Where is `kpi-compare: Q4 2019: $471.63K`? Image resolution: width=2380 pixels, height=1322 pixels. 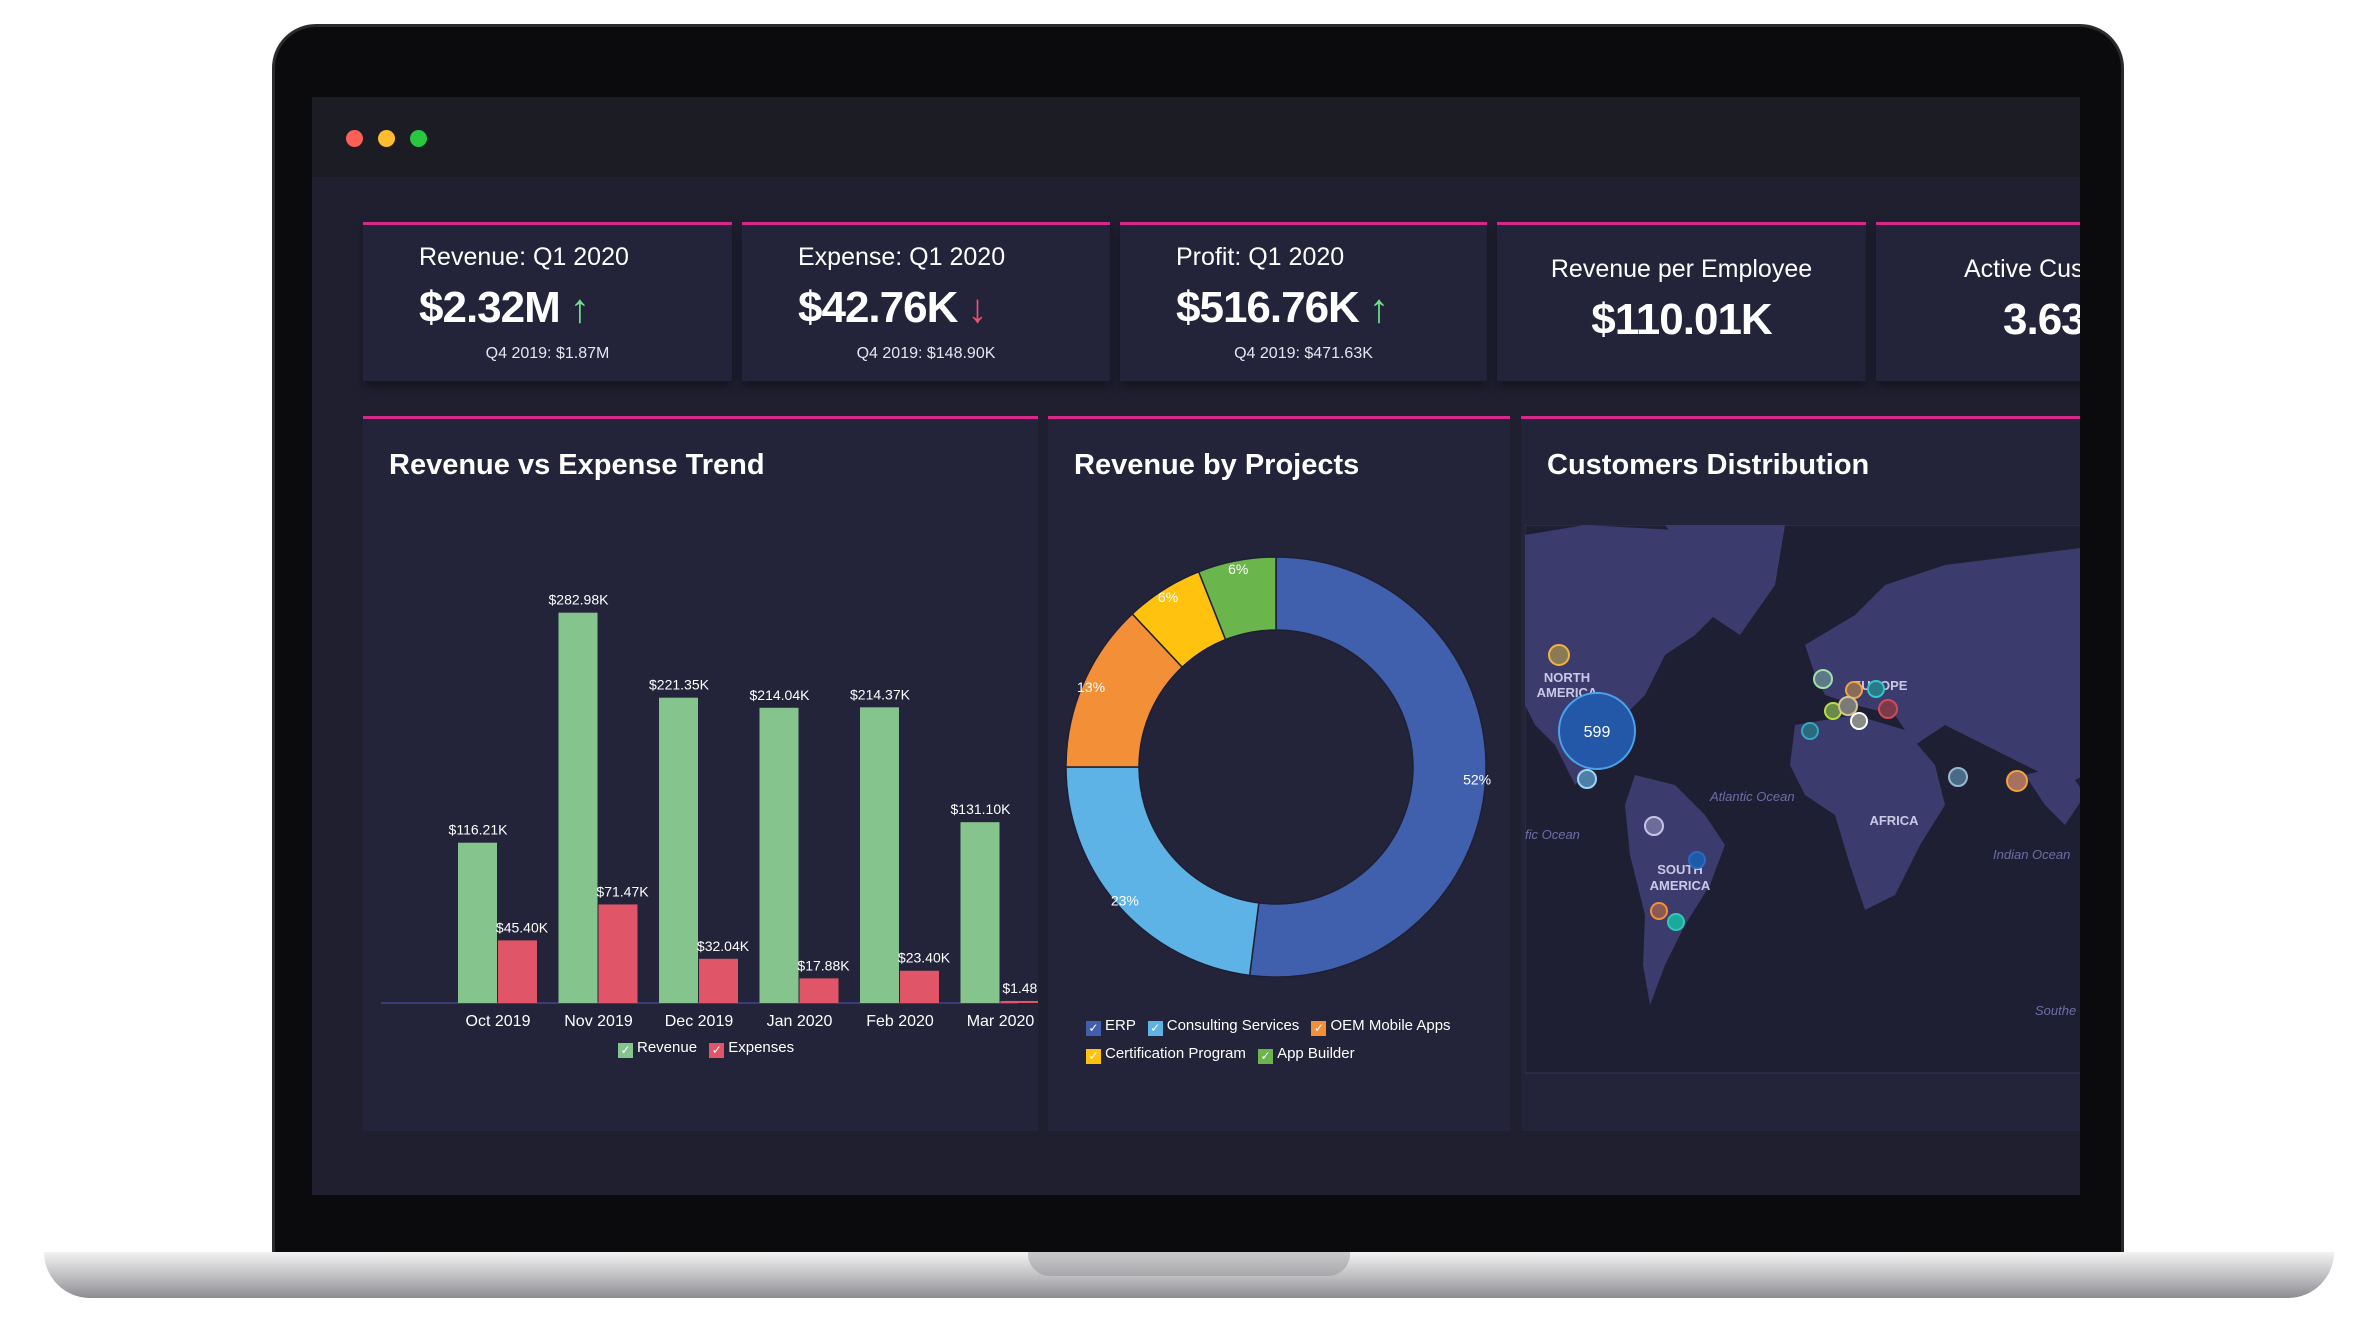 kpi-compare: Q4 2019: $471.63K is located at coordinates (1303, 353).